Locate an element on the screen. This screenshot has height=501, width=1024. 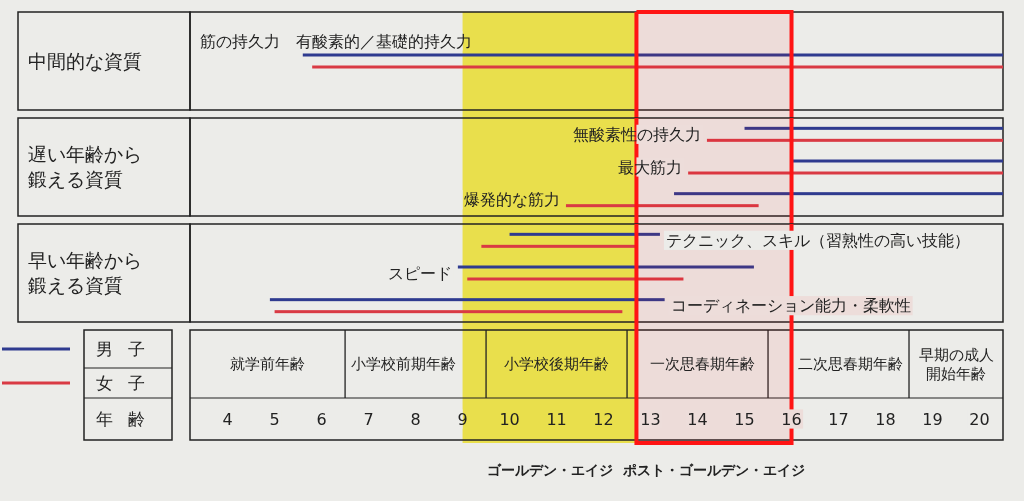
legend-label: 男子 is located at coordinates (128, 348).